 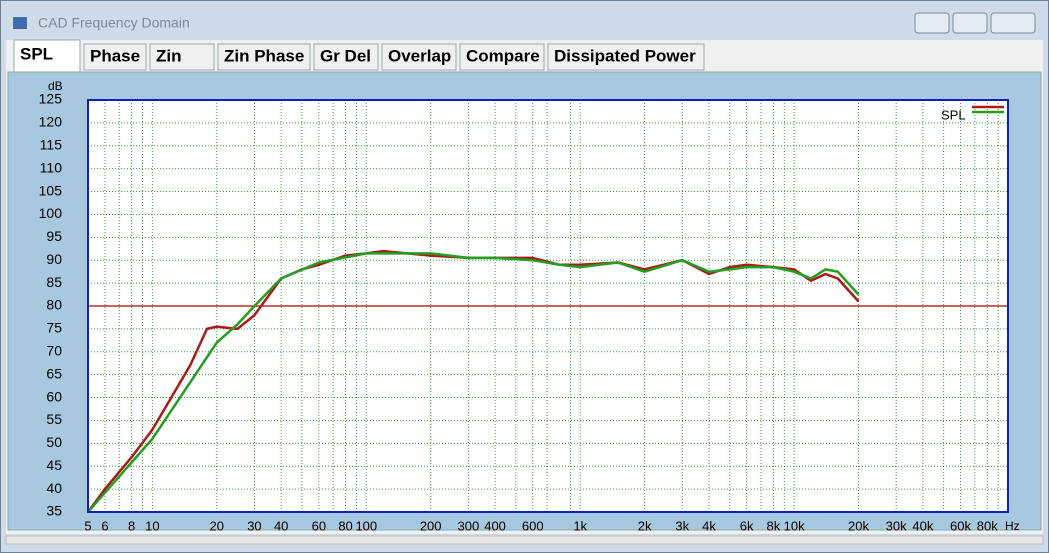 What do you see at coordinates (54, 236) in the screenshot?
I see `y-tick-label: 95` at bounding box center [54, 236].